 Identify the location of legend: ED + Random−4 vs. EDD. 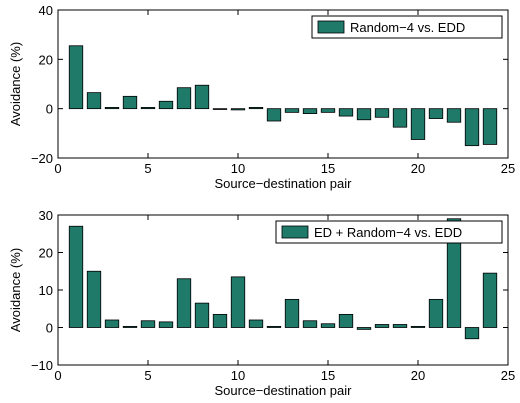
(389, 232).